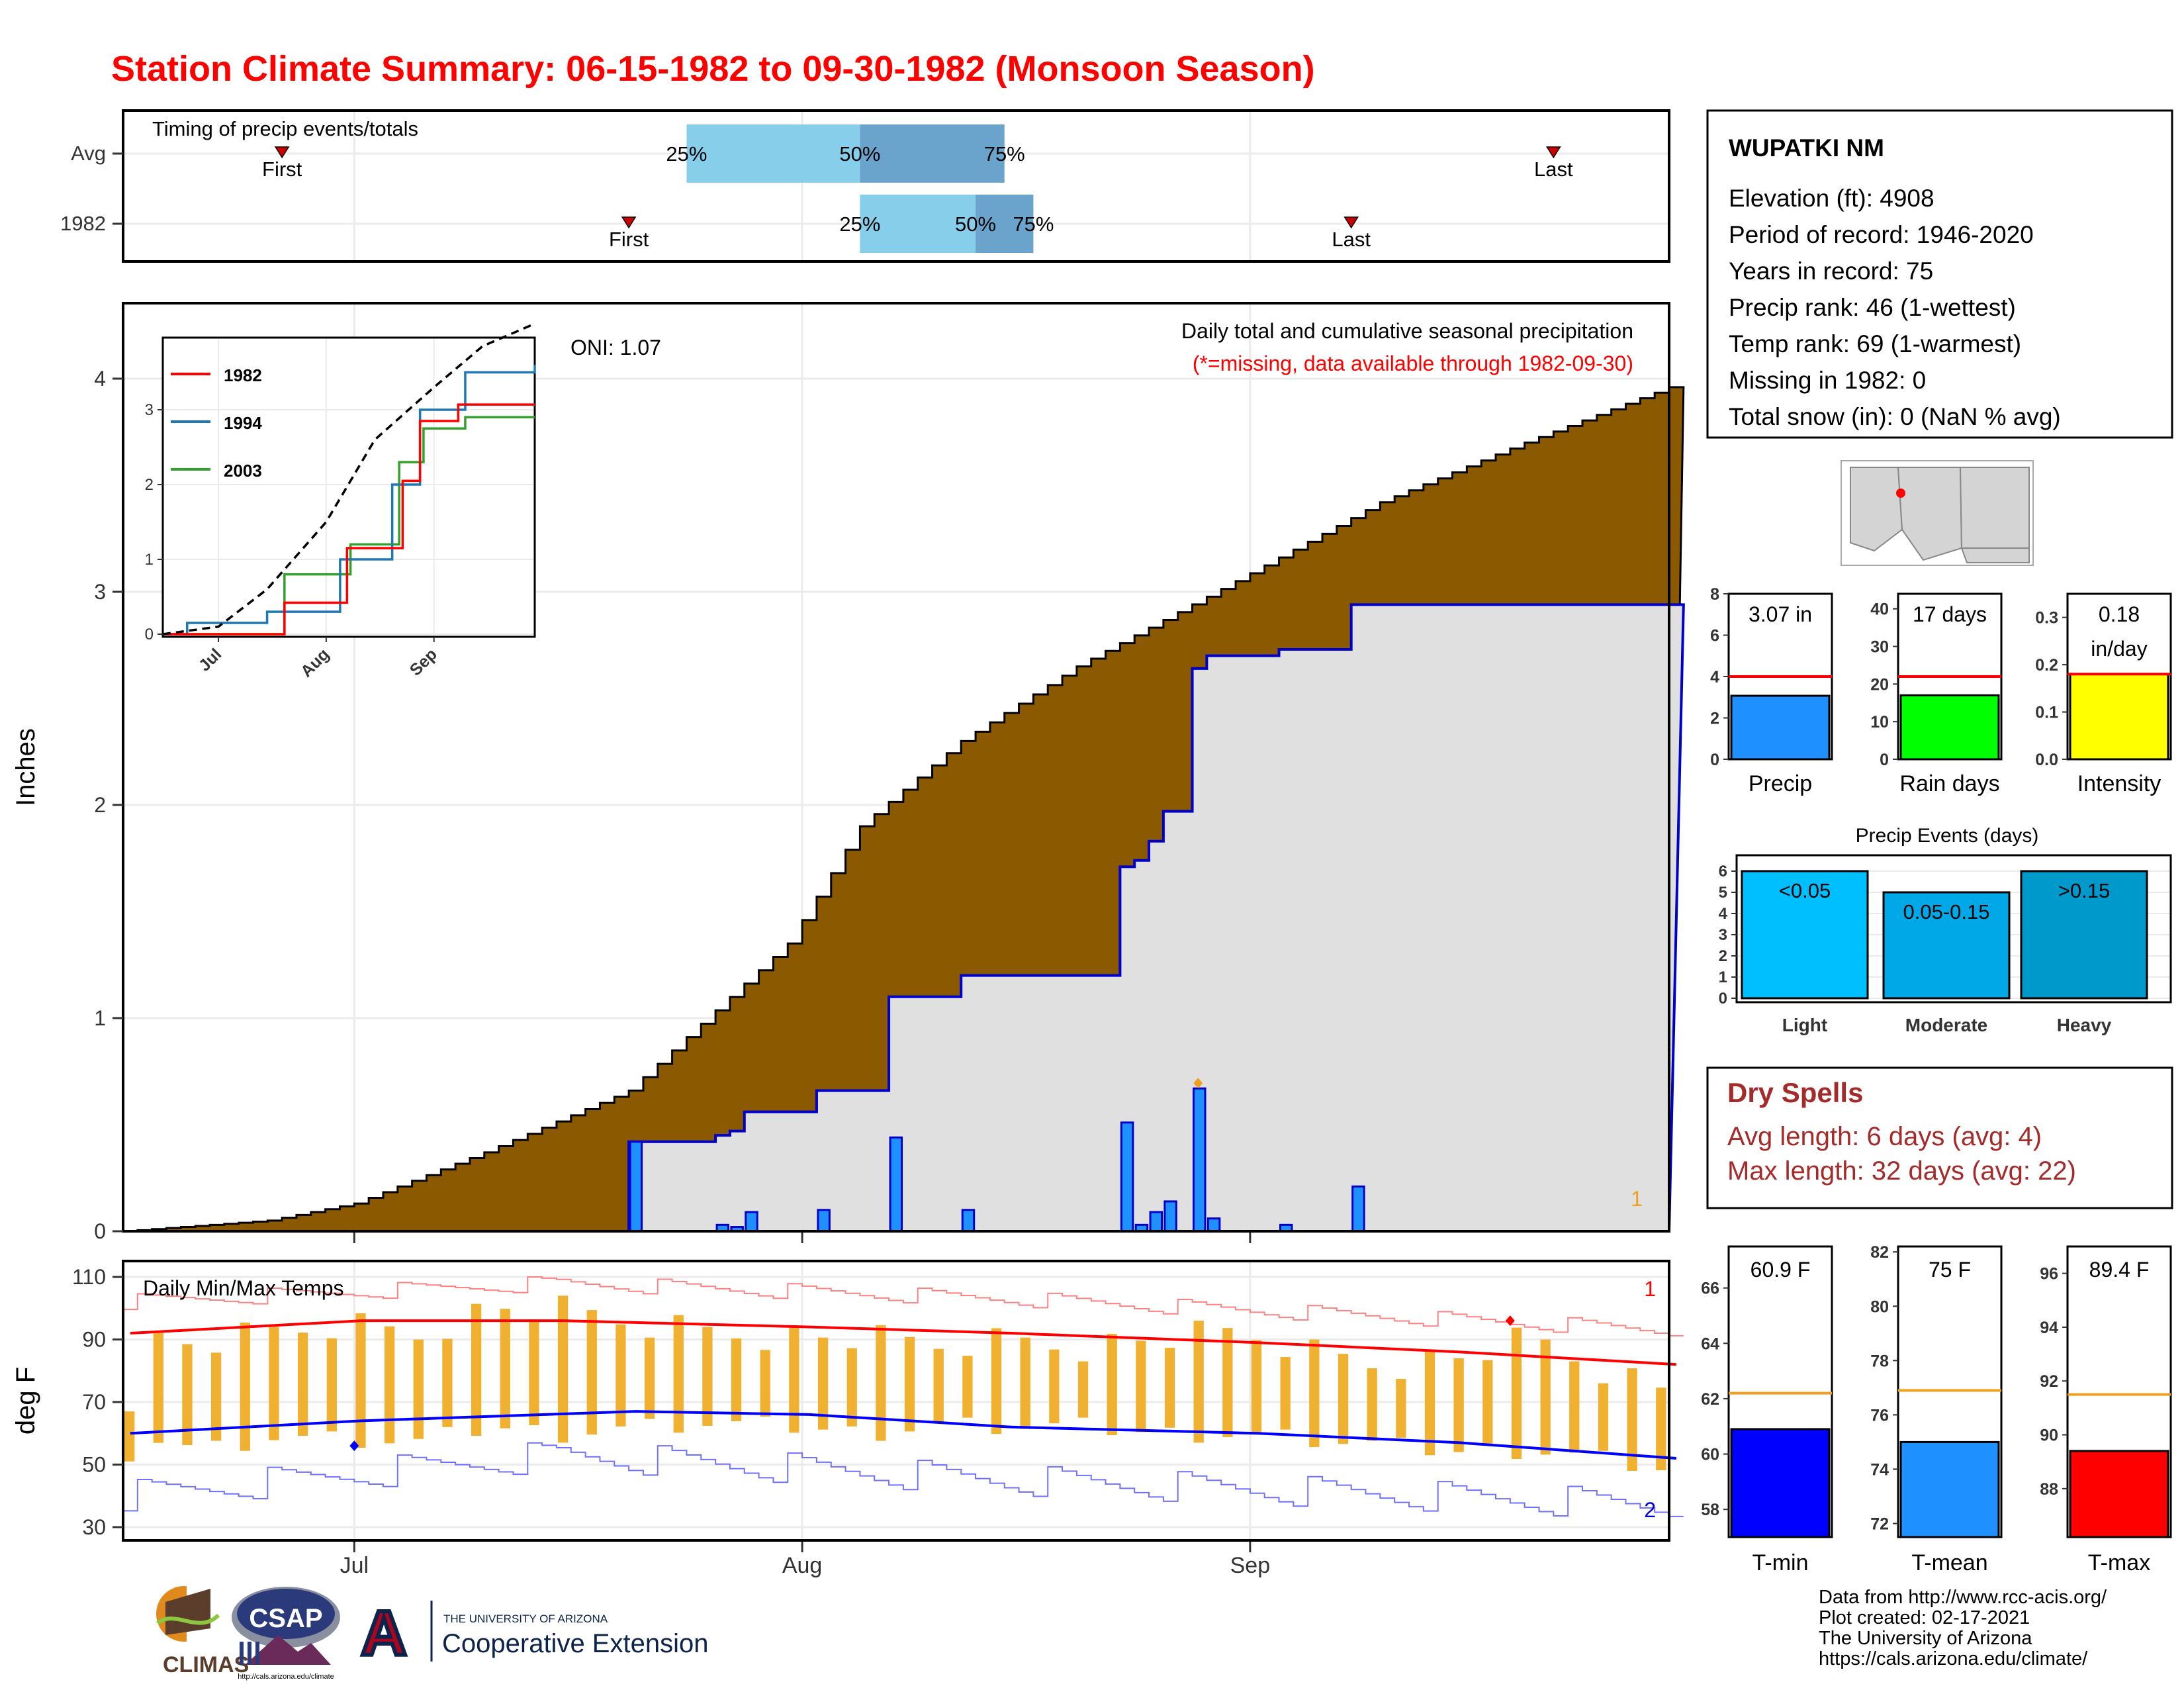  I want to click on events-y-tick-label: 4, so click(1723, 914).